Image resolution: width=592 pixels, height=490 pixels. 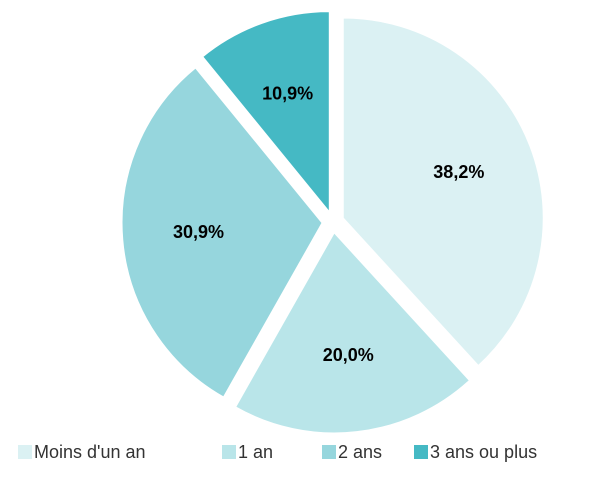 I want to click on pie-slice, so click(x=266, y=112).